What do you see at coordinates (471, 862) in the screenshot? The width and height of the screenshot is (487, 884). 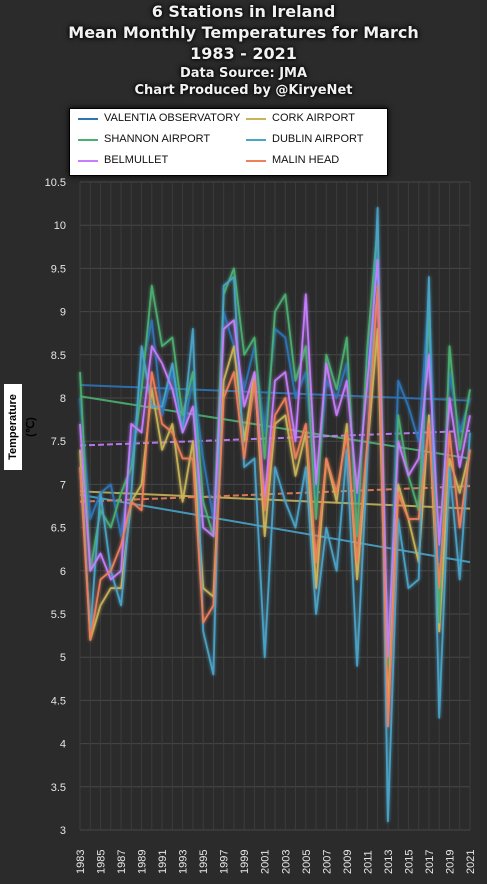 I see `x-tick-label: 2021` at bounding box center [471, 862].